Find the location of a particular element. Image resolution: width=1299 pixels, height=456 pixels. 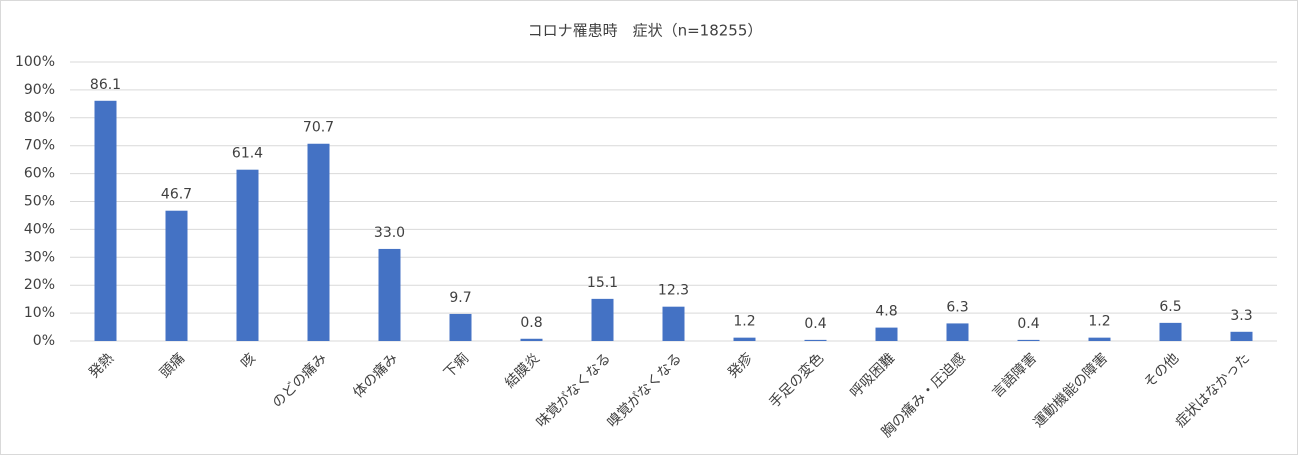

data-label: 46.7 is located at coordinates (176, 195).